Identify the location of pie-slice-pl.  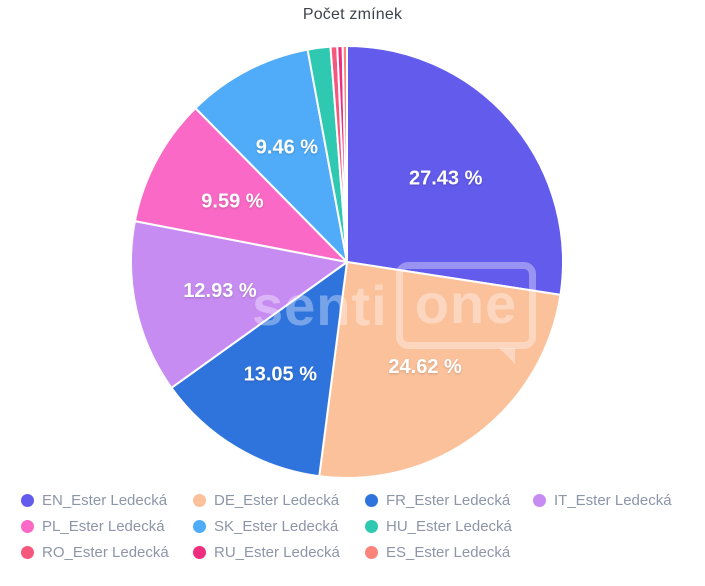
(240, 185).